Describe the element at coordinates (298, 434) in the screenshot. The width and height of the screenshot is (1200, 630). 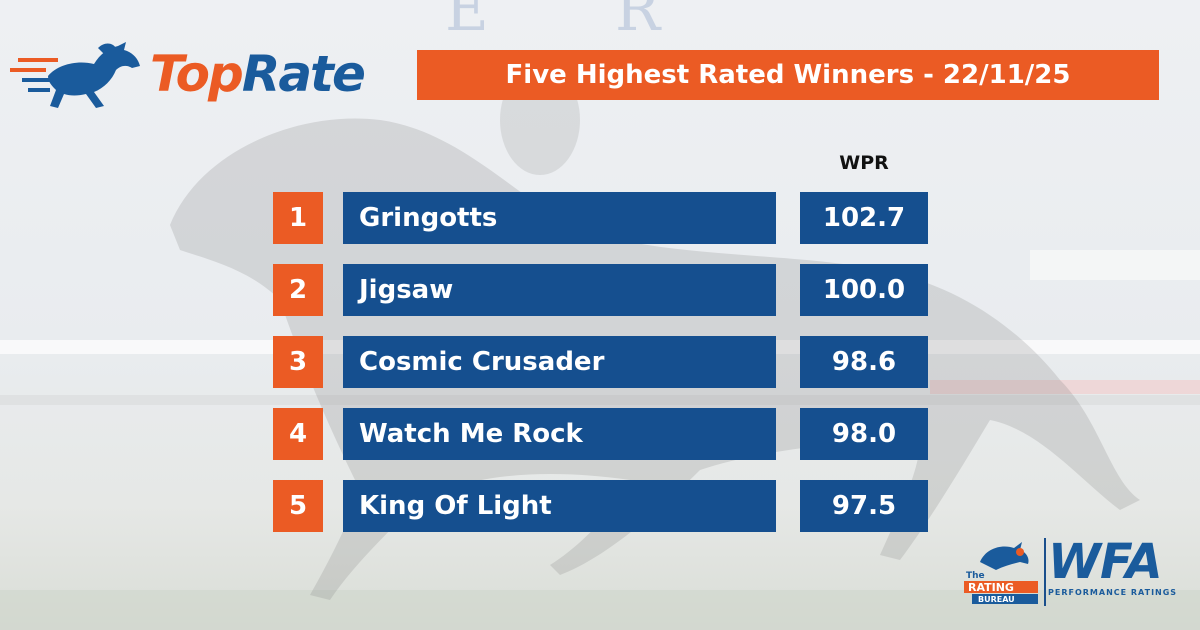
I see `rank-badge: 4` at that location.